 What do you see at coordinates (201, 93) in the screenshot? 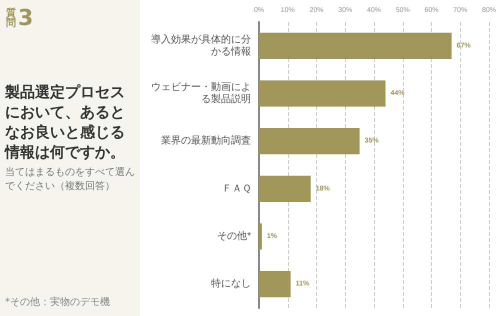
I see `y-tick-label: ウェビナー・動画による製品説明` at bounding box center [201, 93].